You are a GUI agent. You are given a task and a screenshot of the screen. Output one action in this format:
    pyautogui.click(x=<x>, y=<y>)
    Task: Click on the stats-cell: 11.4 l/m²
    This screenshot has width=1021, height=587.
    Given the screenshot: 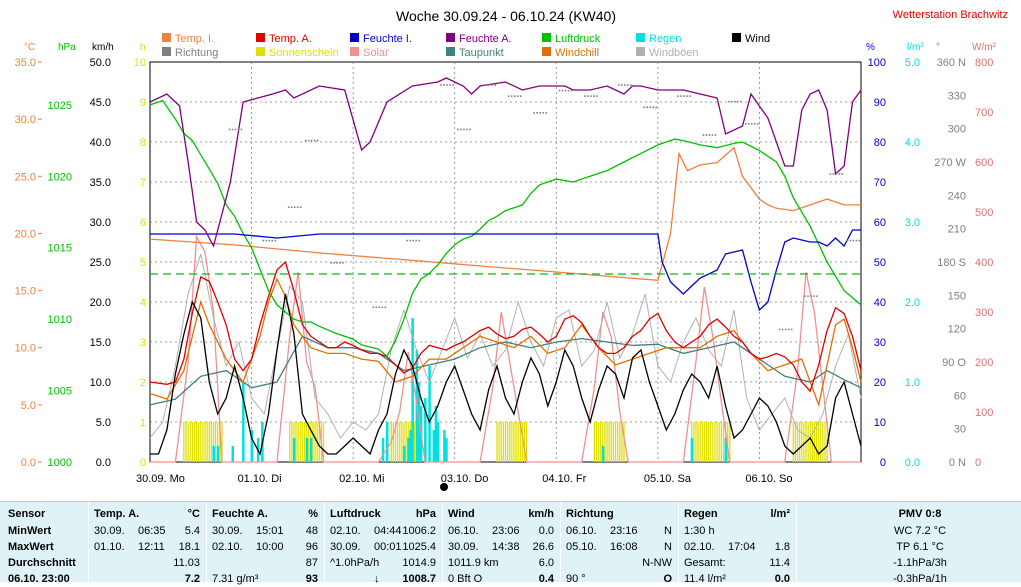 What is the action you would take?
    pyautogui.click(x=705, y=579)
    